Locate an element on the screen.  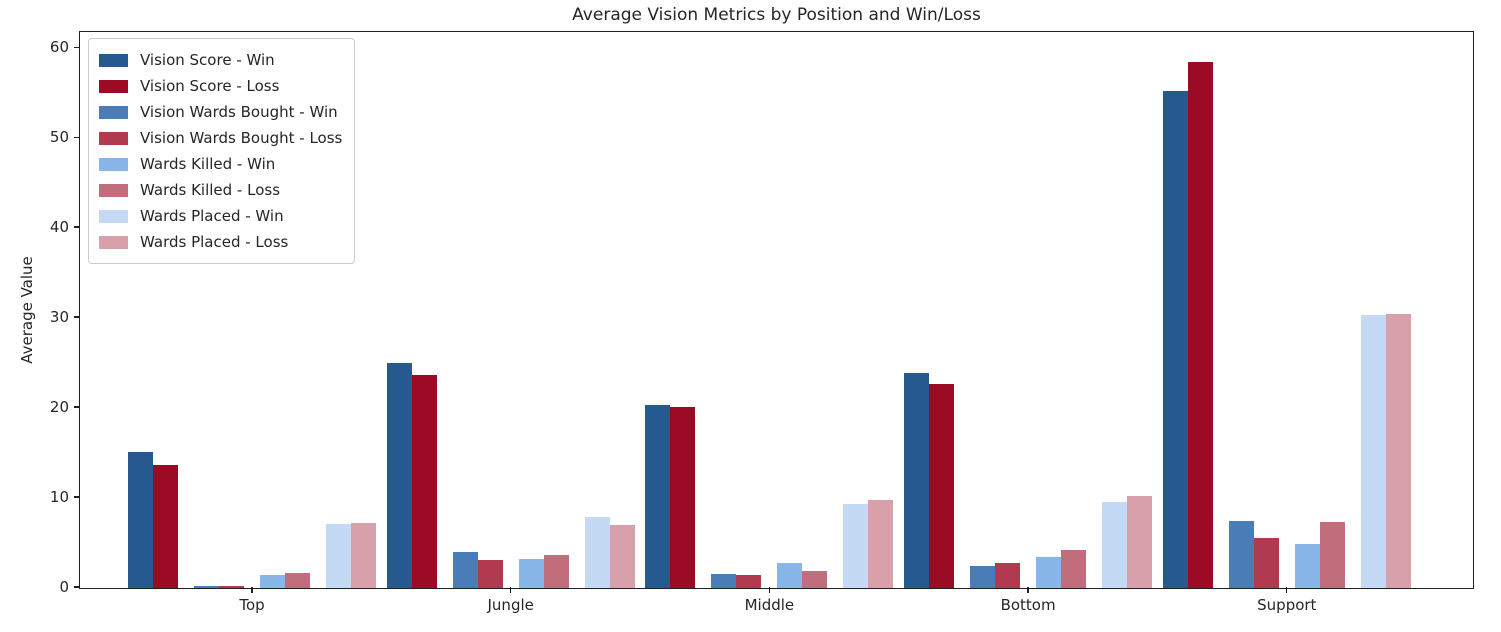
y-tick-label: 0 is located at coordinates (64, 587).